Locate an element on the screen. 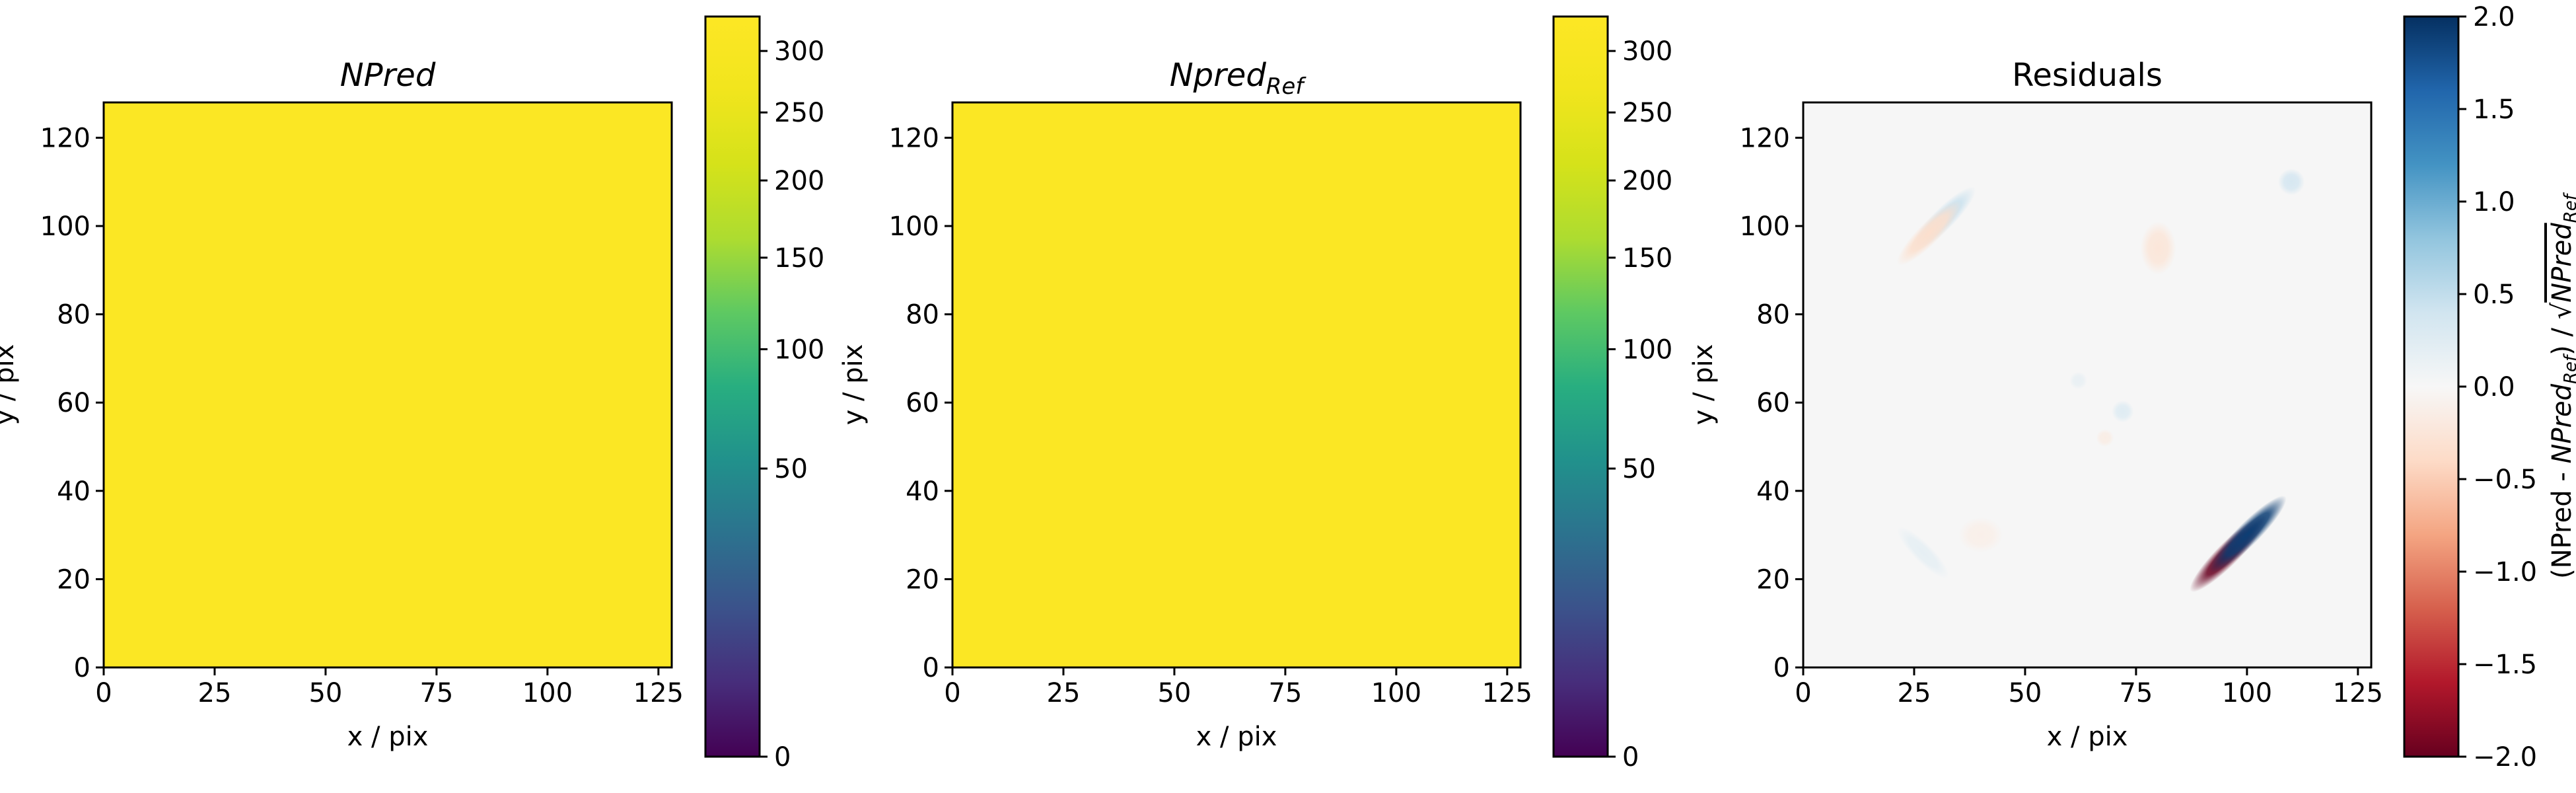 The image size is (2576, 793). residuals-colorbar-tick-label: −2.0 is located at coordinates (2505, 757).